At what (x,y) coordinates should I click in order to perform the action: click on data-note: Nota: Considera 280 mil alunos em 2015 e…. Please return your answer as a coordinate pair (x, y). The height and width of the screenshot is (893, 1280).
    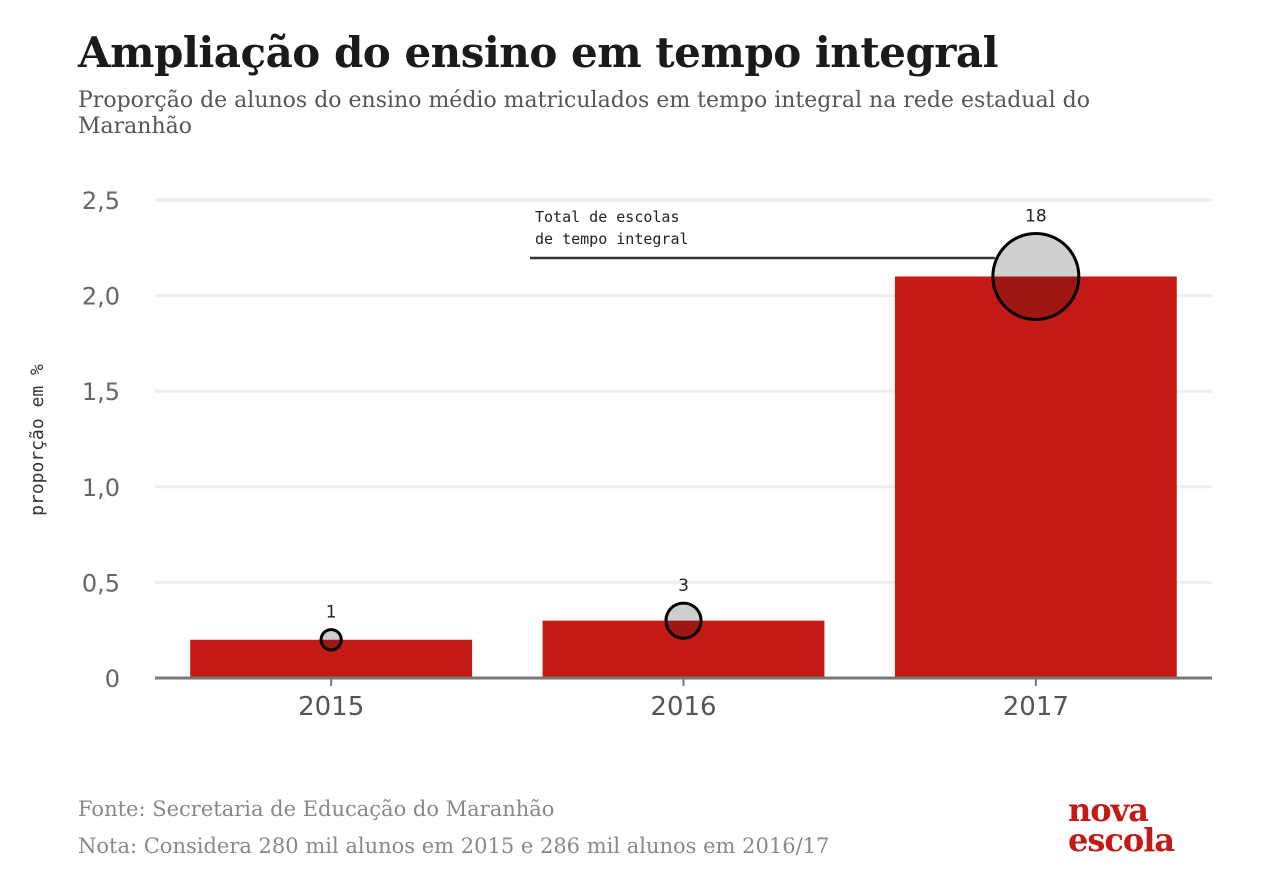
    Looking at the image, I should click on (454, 846).